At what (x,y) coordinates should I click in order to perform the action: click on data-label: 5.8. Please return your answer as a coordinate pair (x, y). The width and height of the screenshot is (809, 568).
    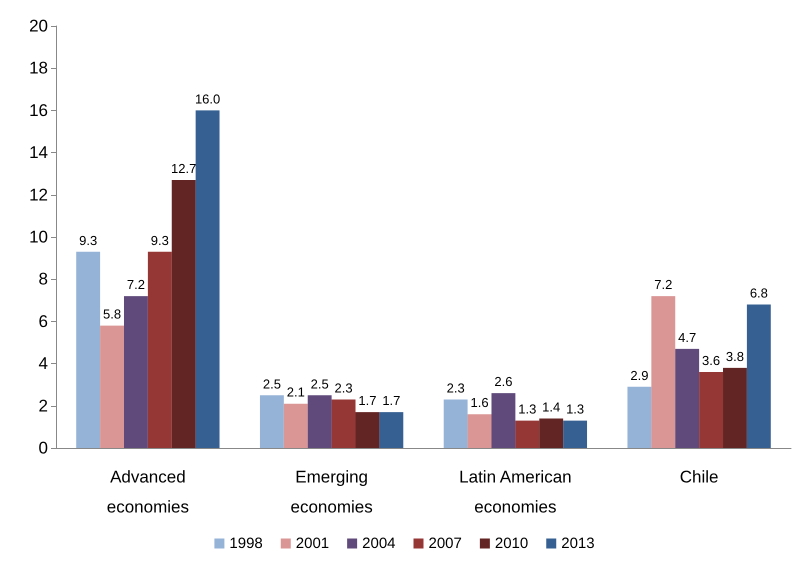
    Looking at the image, I should click on (112, 314).